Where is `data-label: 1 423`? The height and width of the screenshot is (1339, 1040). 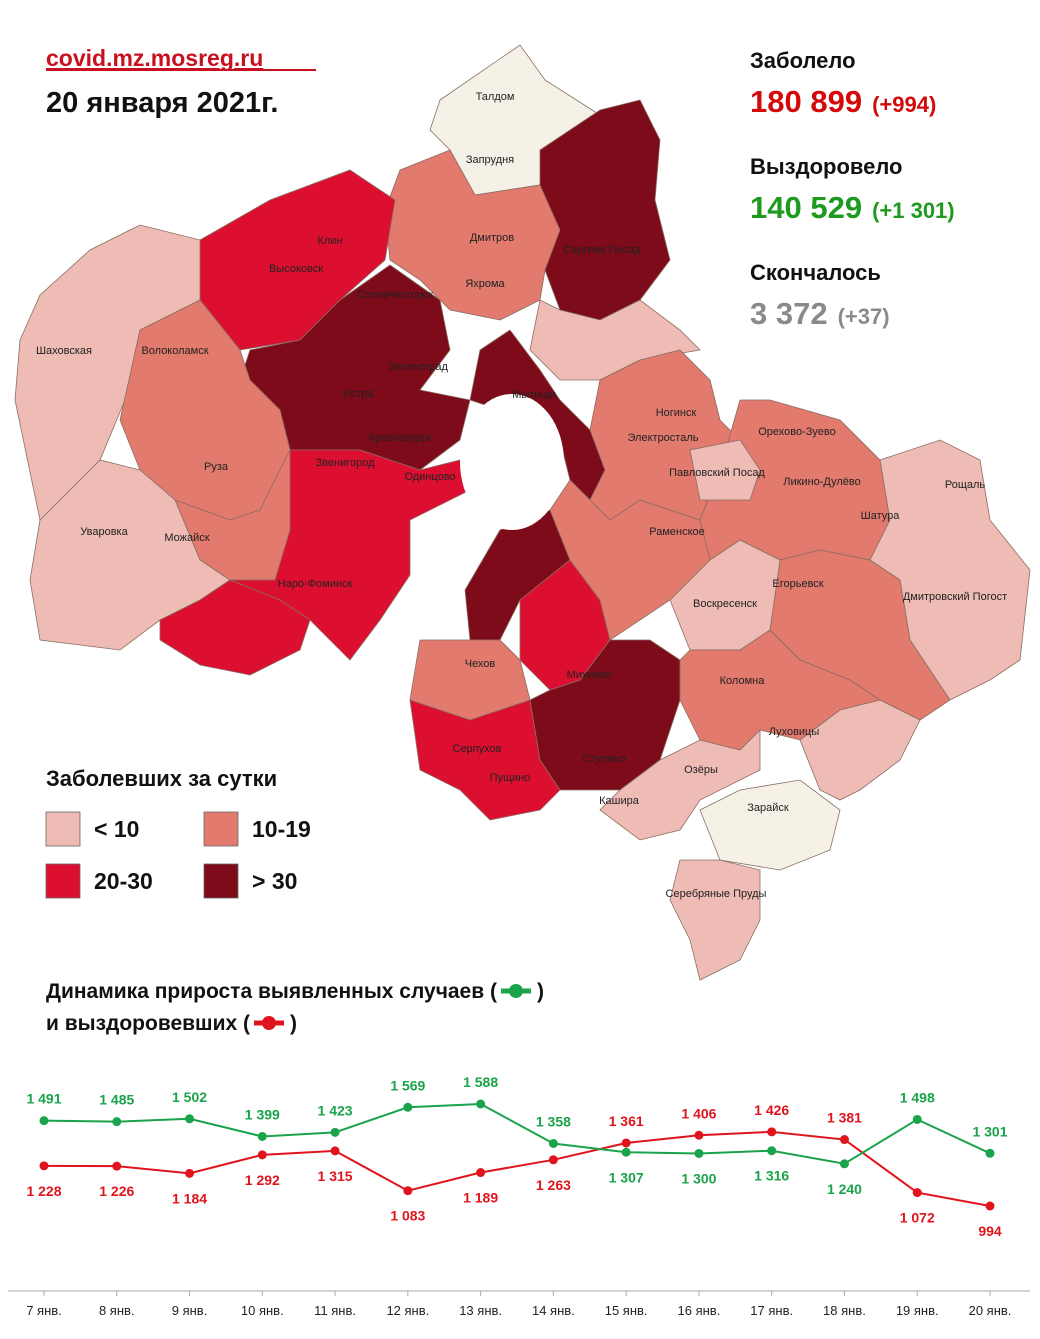
data-label: 1 423 is located at coordinates (335, 1110).